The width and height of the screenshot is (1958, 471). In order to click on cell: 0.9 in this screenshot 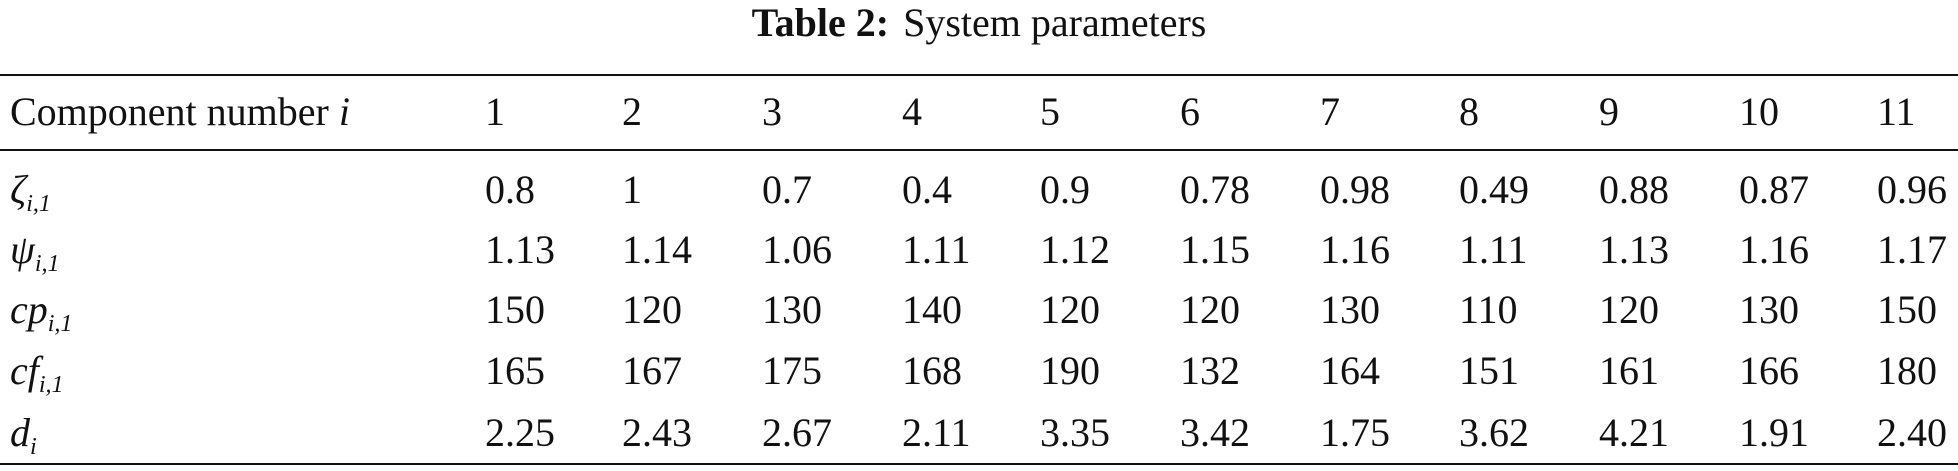, I will do `click(1065, 189)`.